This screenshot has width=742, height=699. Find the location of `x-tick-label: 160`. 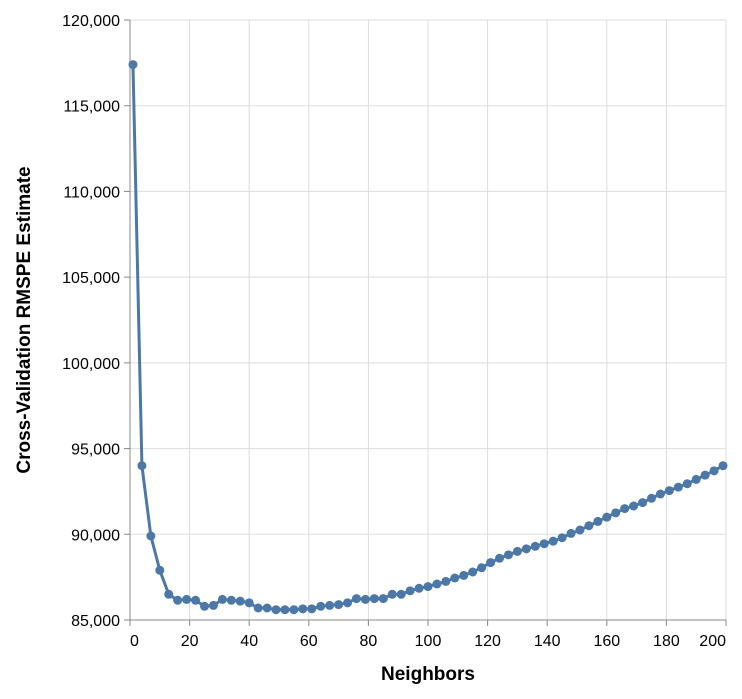

x-tick-label: 160 is located at coordinates (606, 641).